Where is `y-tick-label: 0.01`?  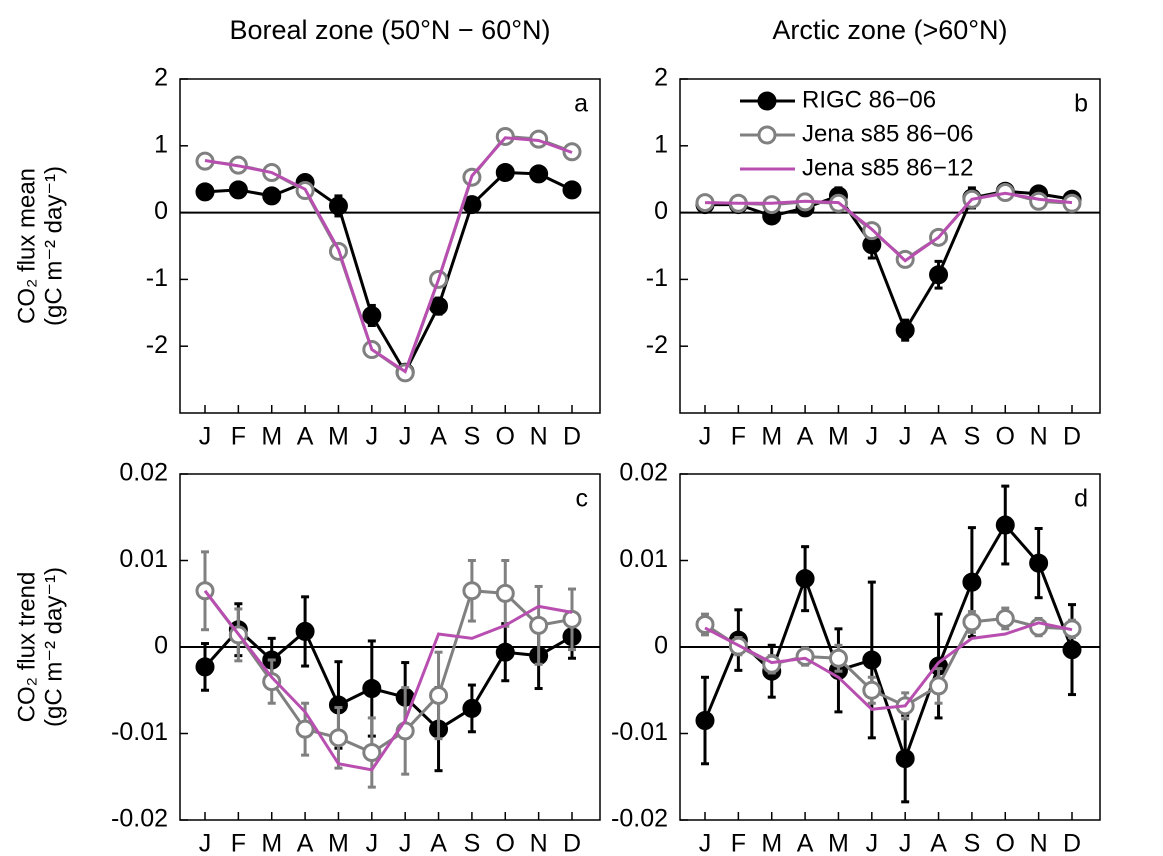 y-tick-label: 0.01 is located at coordinates (143, 559).